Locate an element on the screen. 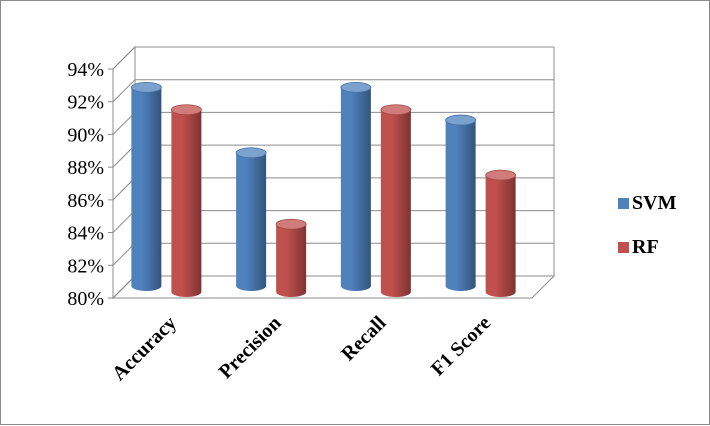 The height and width of the screenshot is (426, 710). bar-rf-recall is located at coordinates (396, 200).